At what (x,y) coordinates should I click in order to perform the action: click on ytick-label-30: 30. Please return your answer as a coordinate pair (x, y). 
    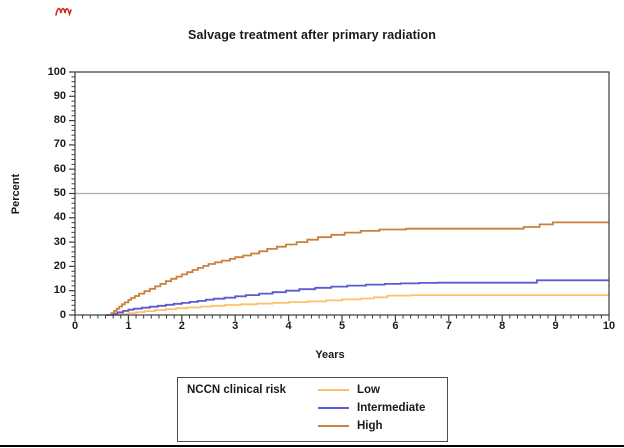
    Looking at the image, I should click on (59, 241).